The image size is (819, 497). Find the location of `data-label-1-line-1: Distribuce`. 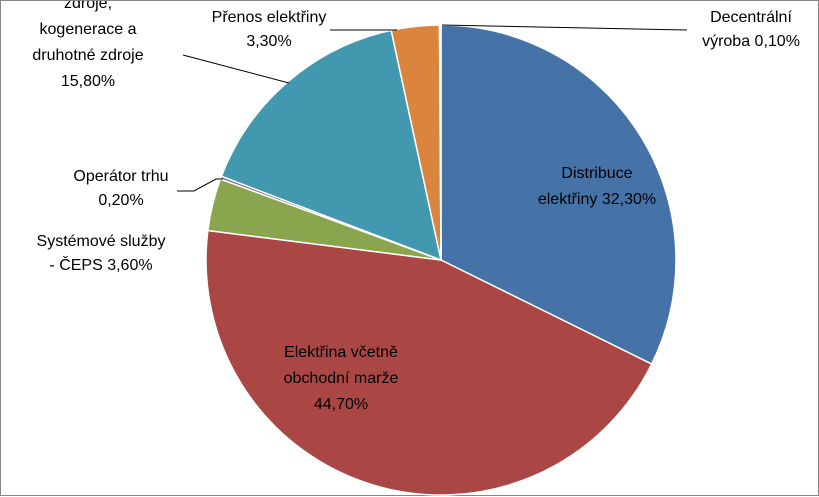

data-label-1-line-1: Distribuce is located at coordinates (596, 173).